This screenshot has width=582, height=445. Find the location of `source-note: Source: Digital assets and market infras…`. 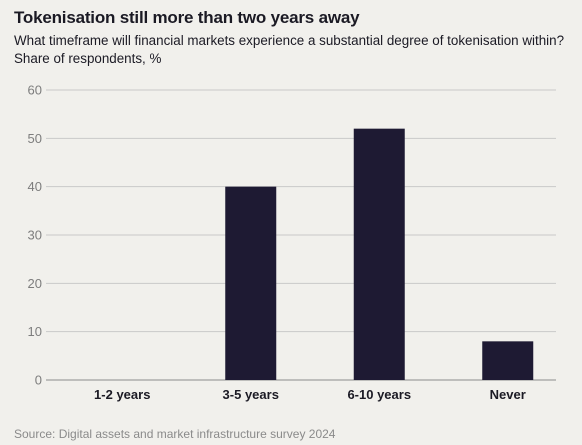

source-note: Source: Digital assets and market infras… is located at coordinates (175, 434).